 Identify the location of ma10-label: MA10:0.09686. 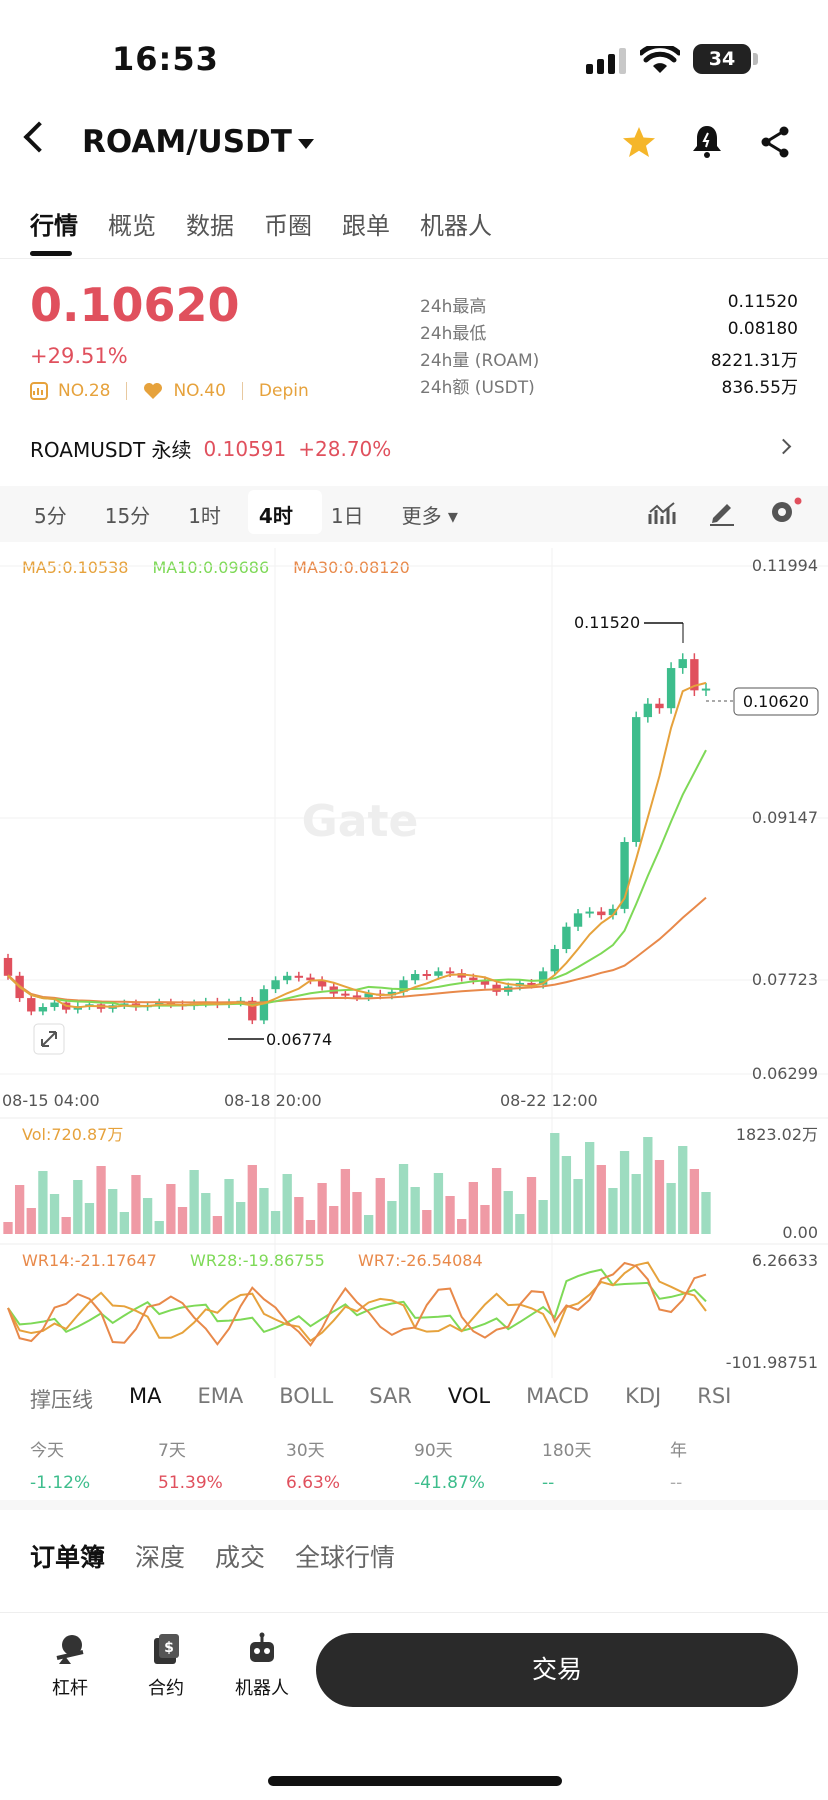
(211, 567).